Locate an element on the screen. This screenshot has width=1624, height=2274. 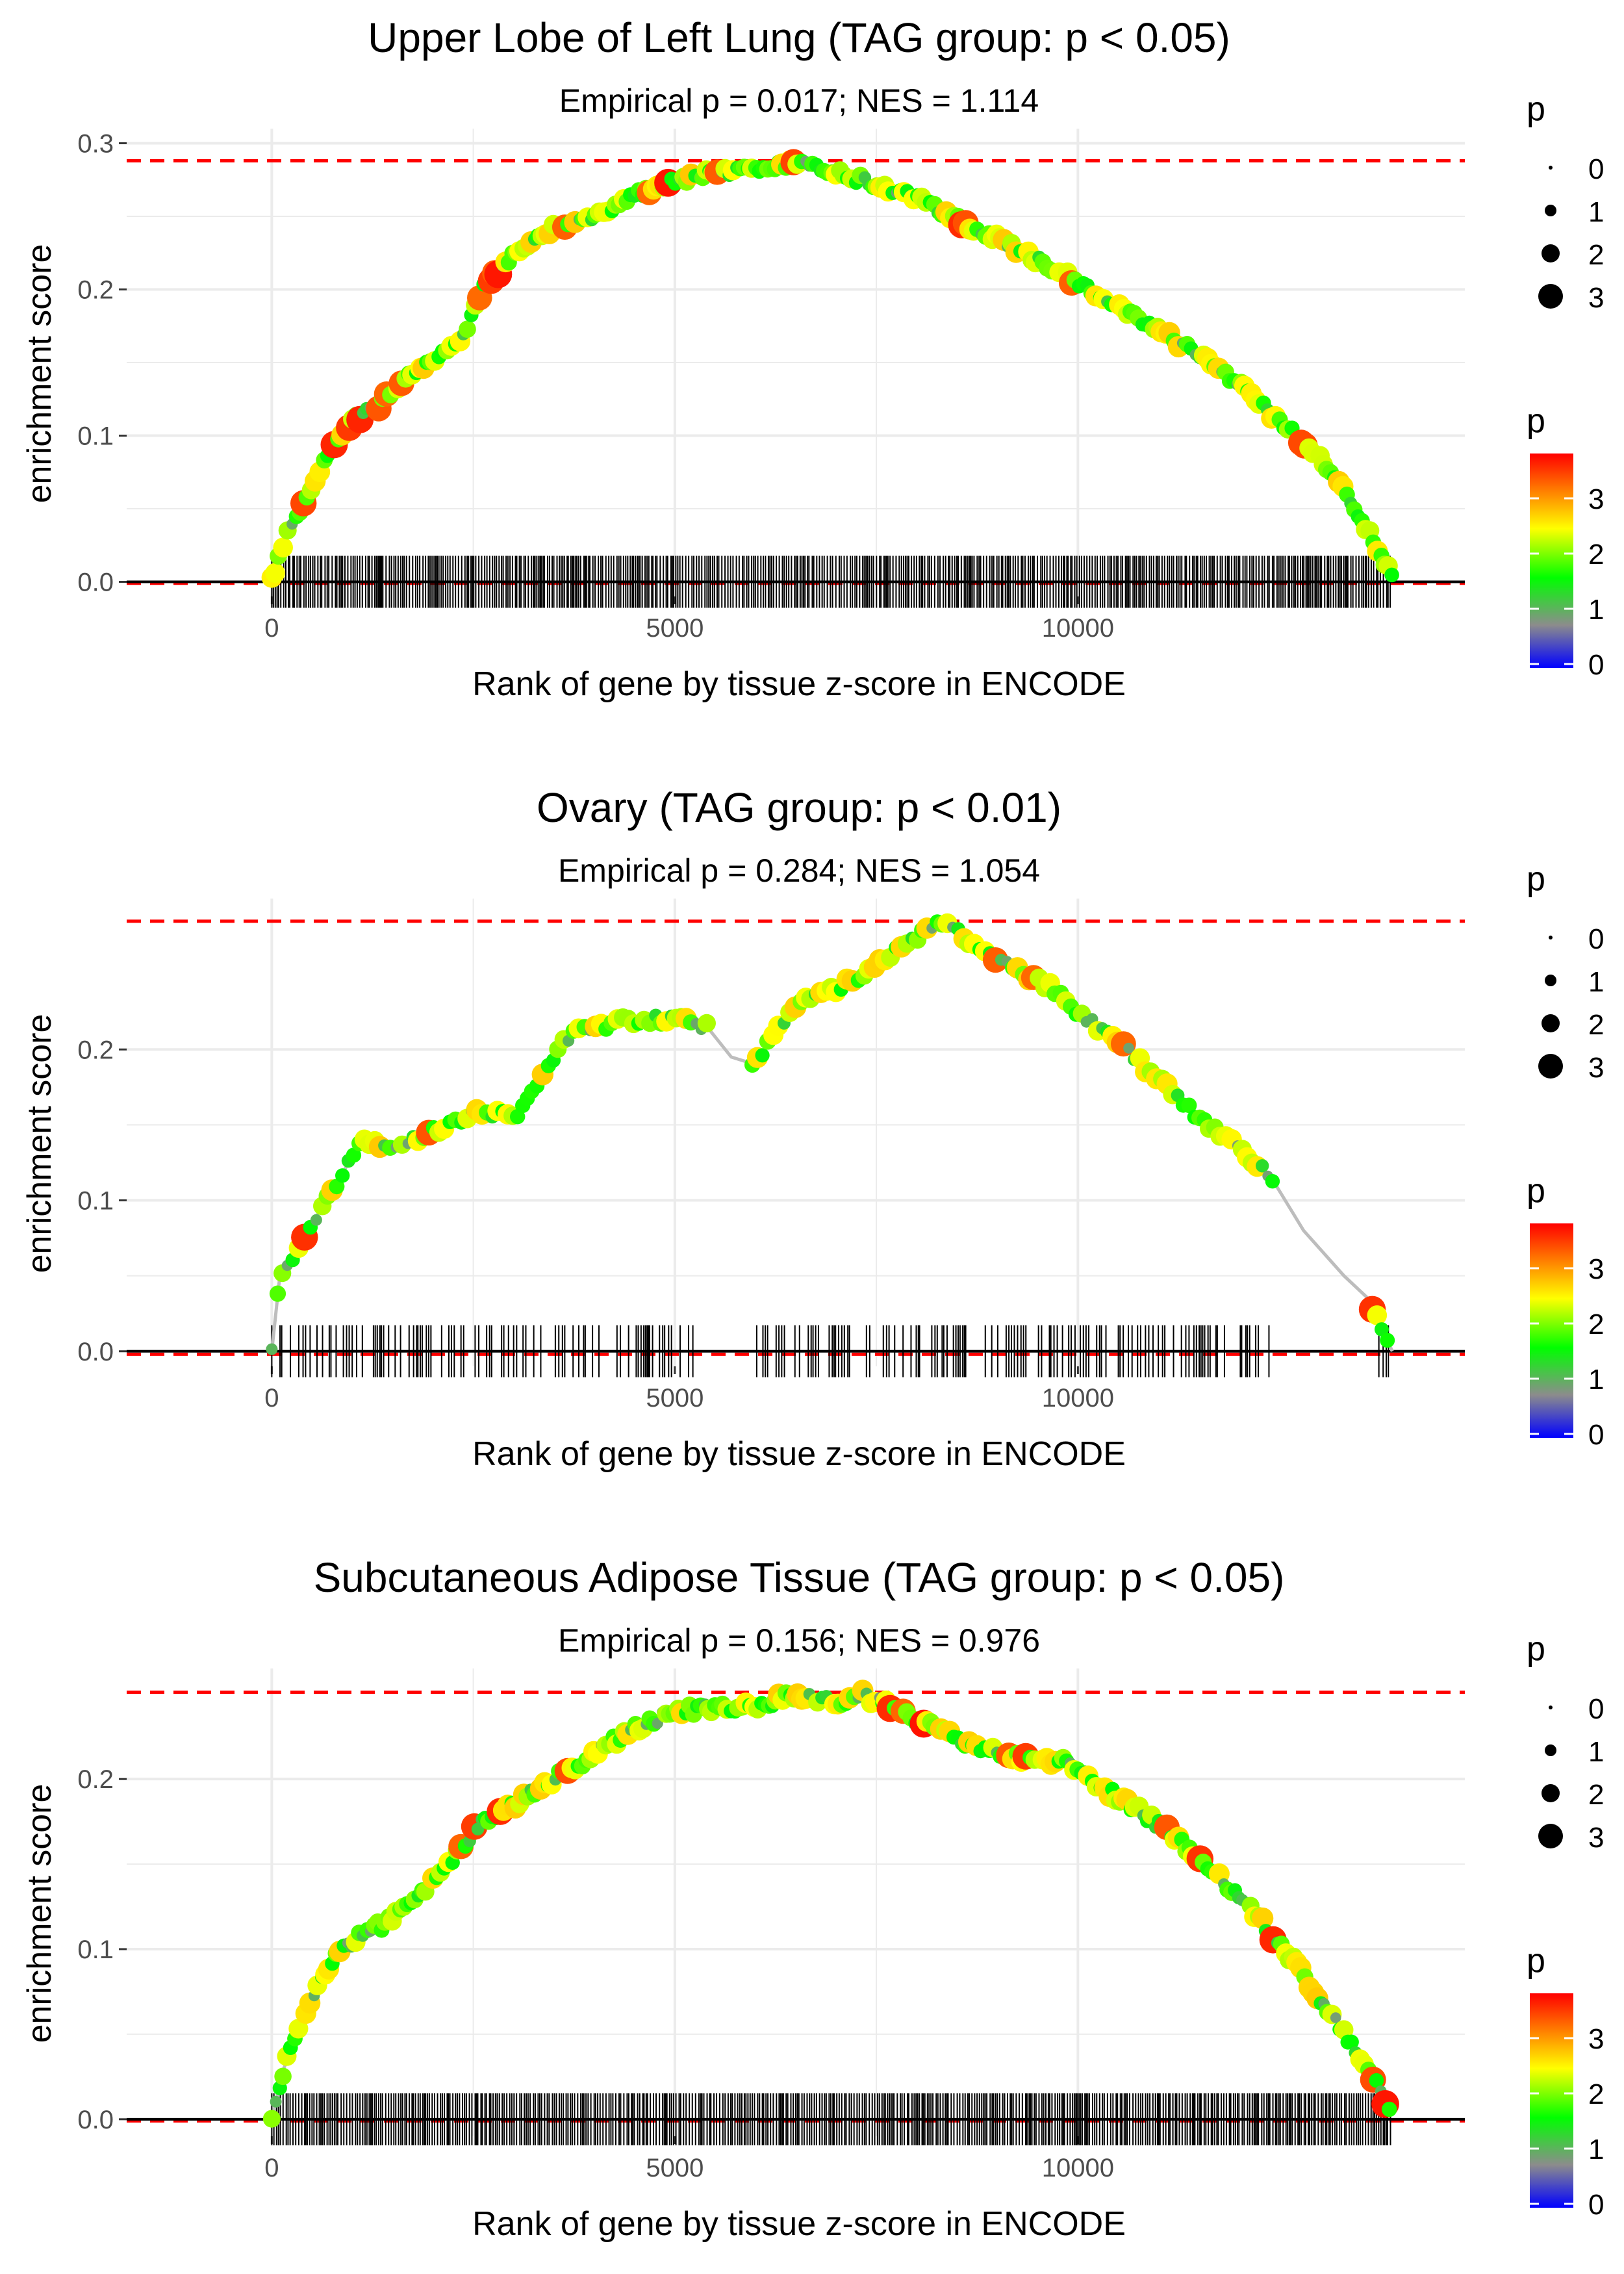
panel-2-subtitle: Empirical p = 0.284; NES = 1.054 is located at coordinates (799, 870).